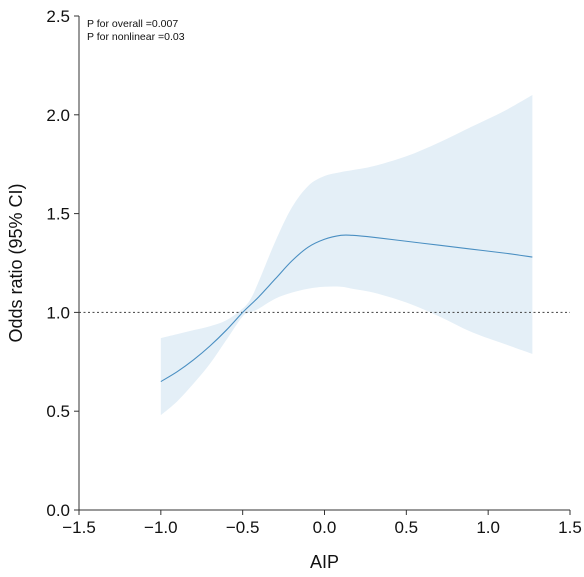 Image resolution: width=584 pixels, height=577 pixels. Describe the element at coordinates (570, 527) in the screenshot. I see `x-tick-label: 1.5` at that location.